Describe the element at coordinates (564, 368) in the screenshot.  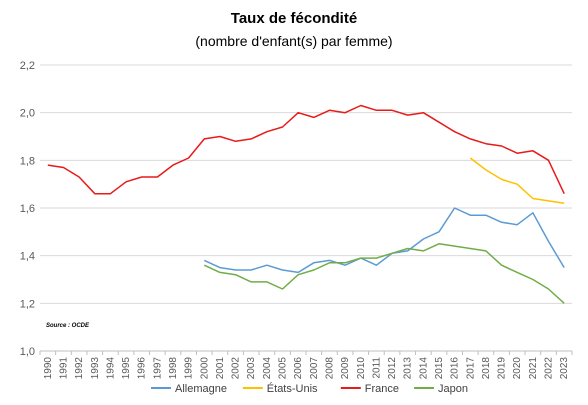
I see `x-tick-label: 2023` at that location.